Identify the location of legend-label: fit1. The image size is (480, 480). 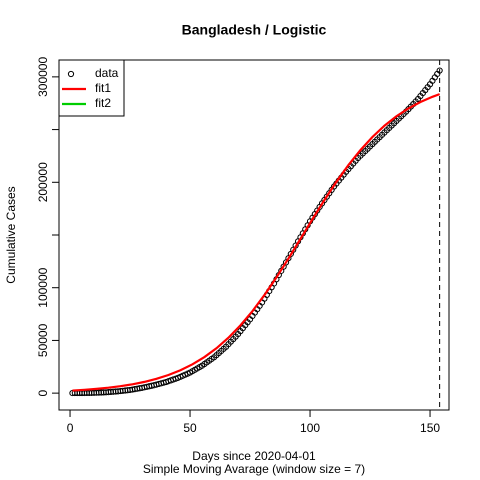
(103, 88).